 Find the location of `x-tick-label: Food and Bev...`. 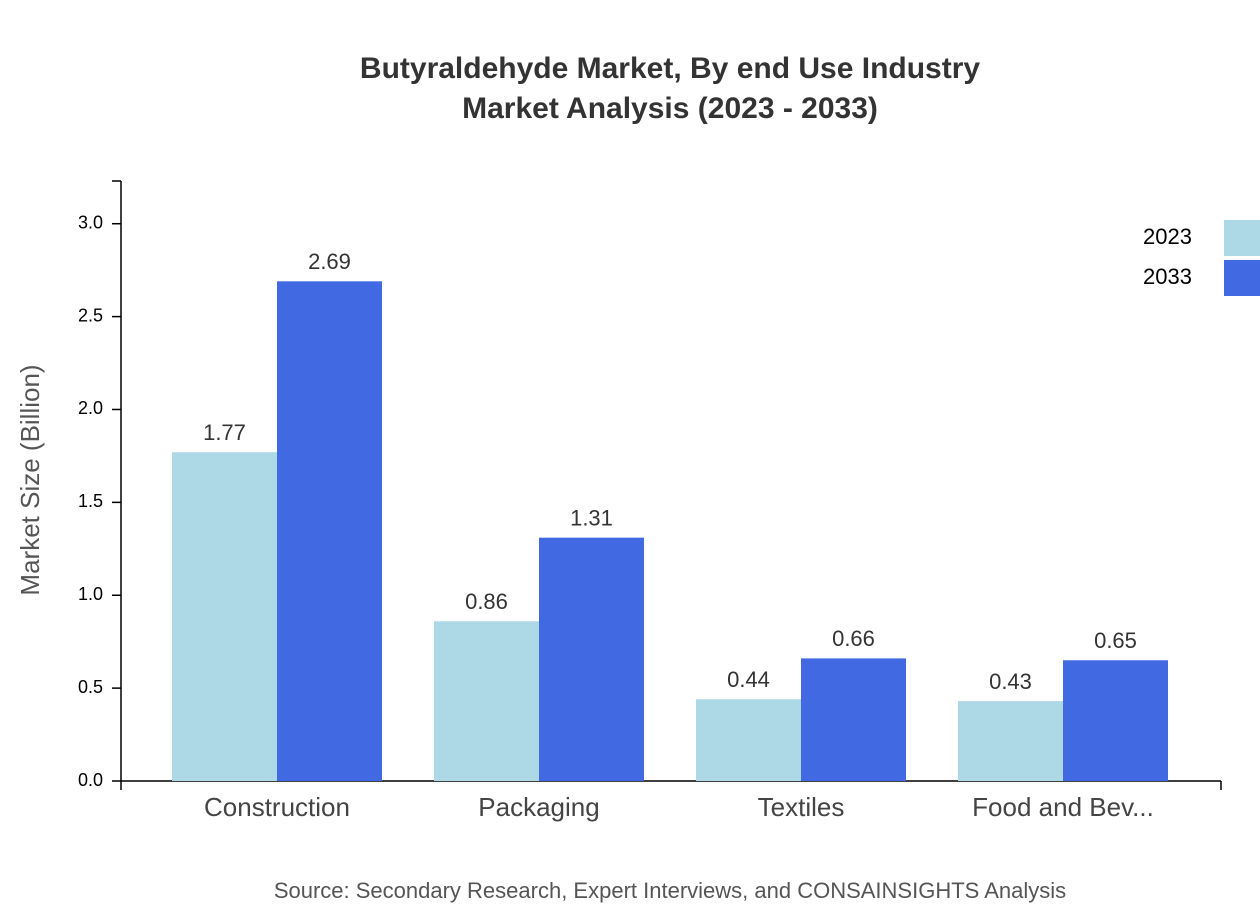

x-tick-label: Food and Bev... is located at coordinates (1063, 807).